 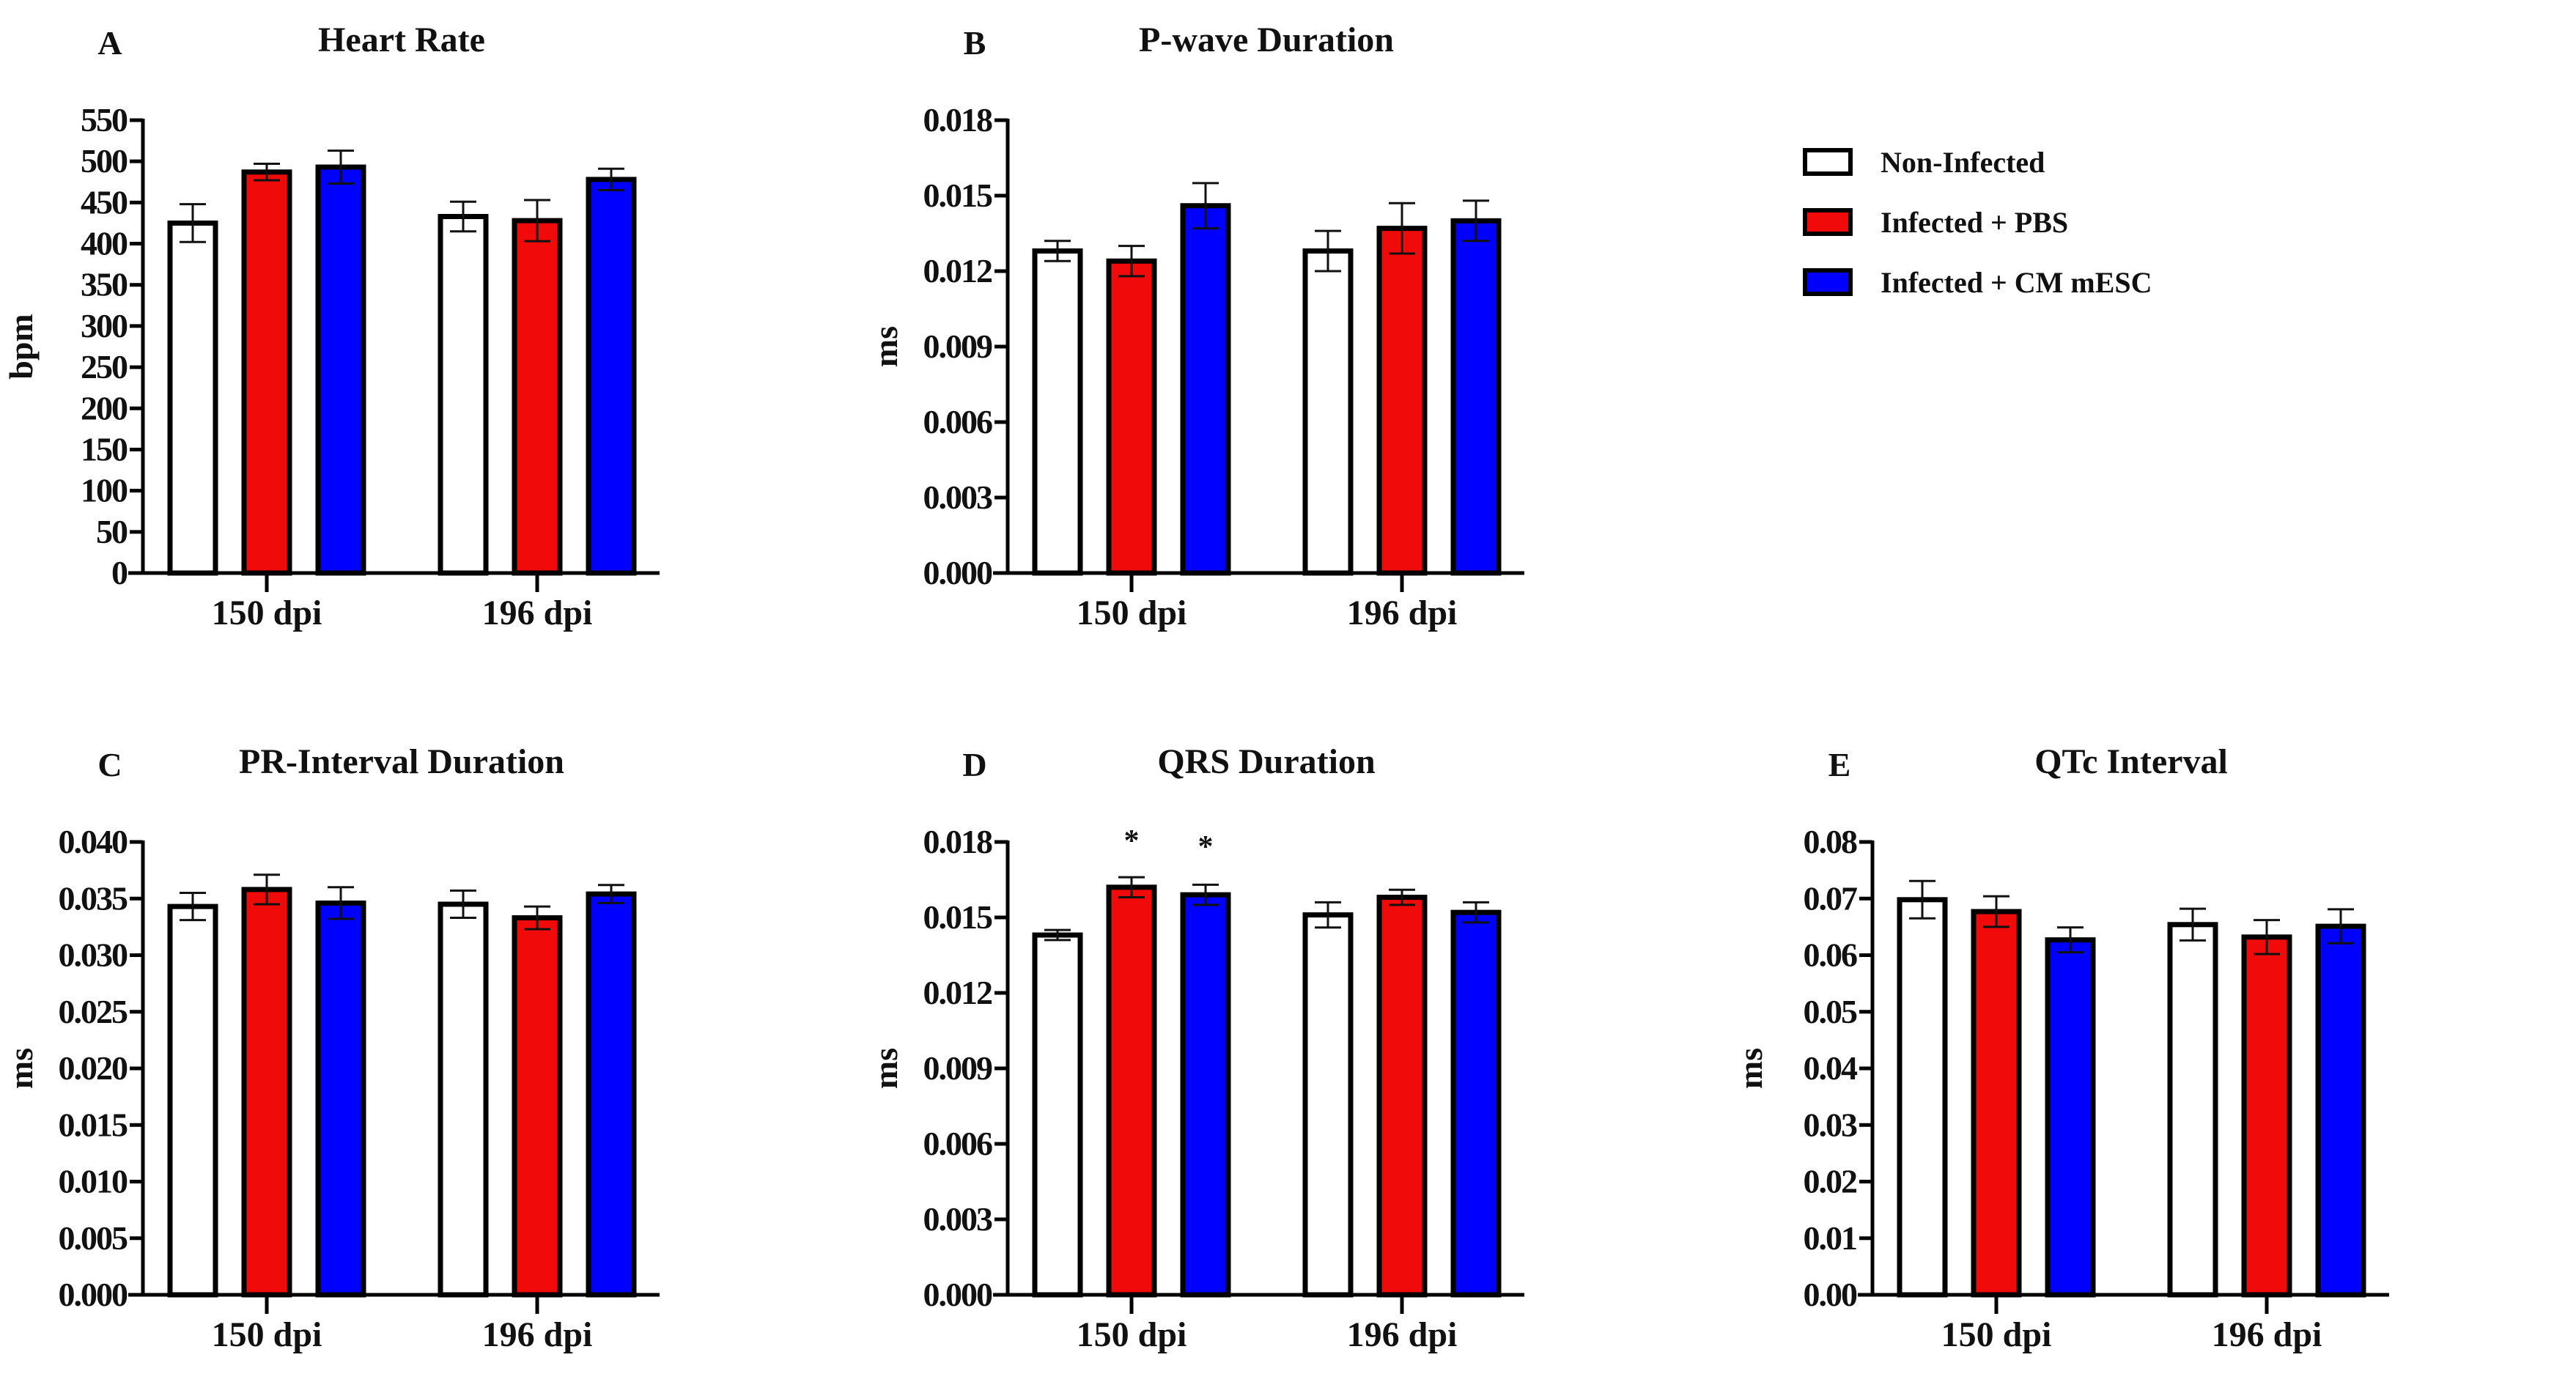 I want to click on y-tick-label: 150, so click(x=104, y=449).